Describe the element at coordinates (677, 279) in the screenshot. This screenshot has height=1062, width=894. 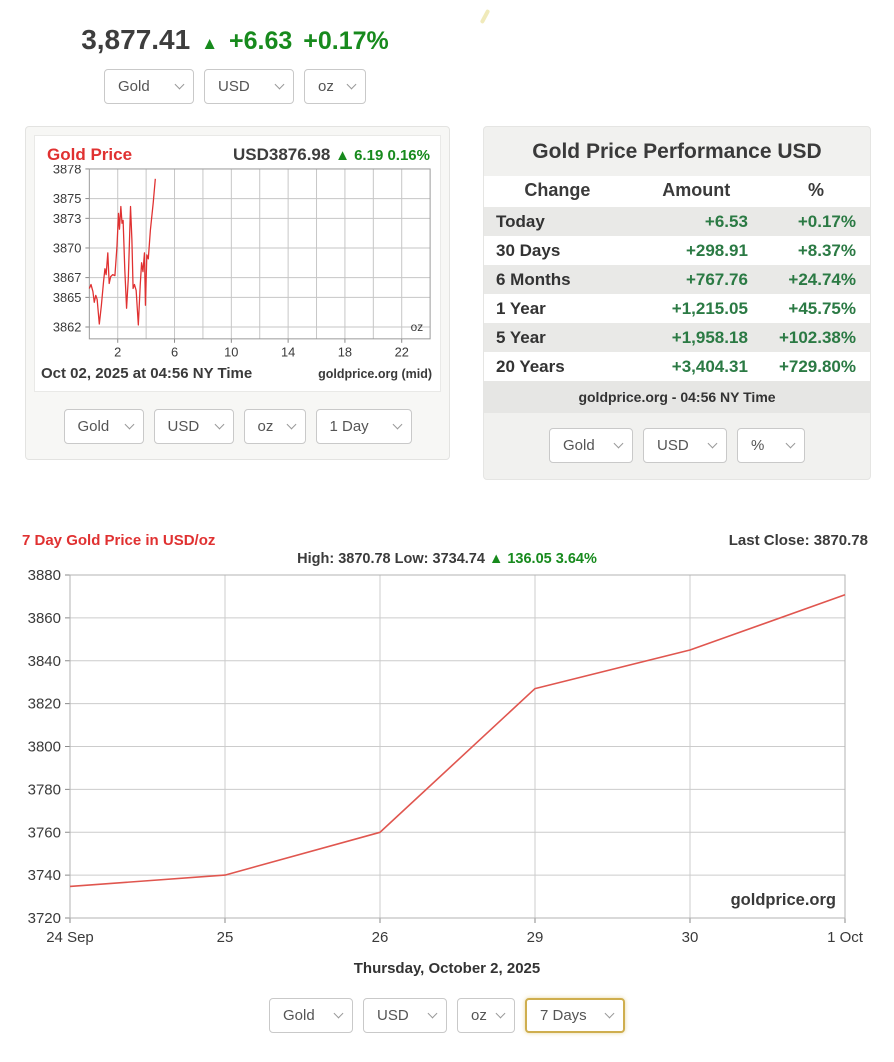
I see `performance-row: 6 Months +767.76 +24.74%` at that location.